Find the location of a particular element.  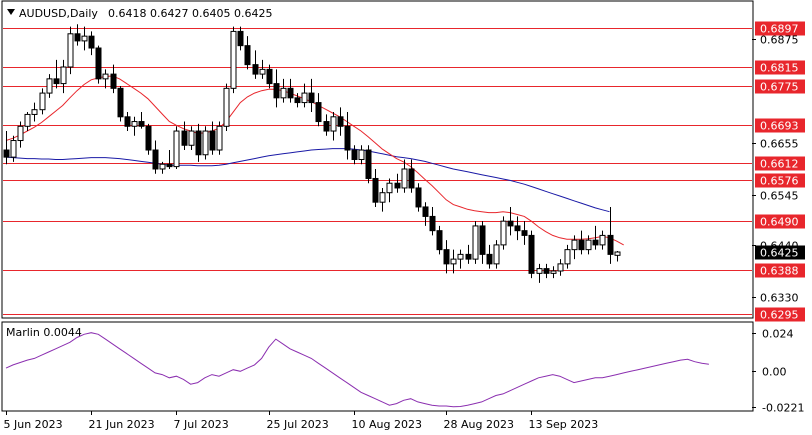

collapse-triangle-icon is located at coordinates (11, 12).